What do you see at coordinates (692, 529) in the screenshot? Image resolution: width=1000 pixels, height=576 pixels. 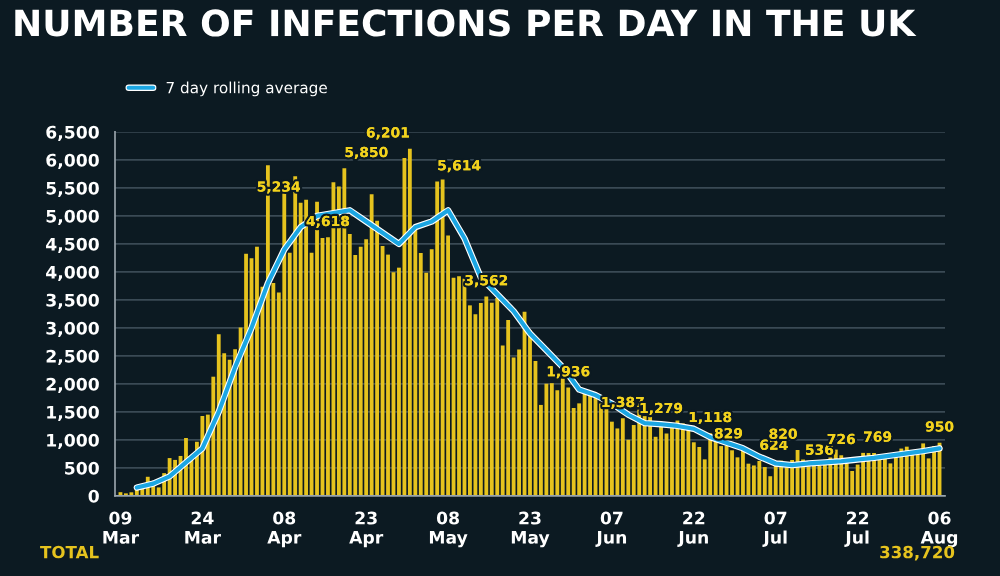 I see `x-tick-label: 22 Jun` at bounding box center [692, 529].